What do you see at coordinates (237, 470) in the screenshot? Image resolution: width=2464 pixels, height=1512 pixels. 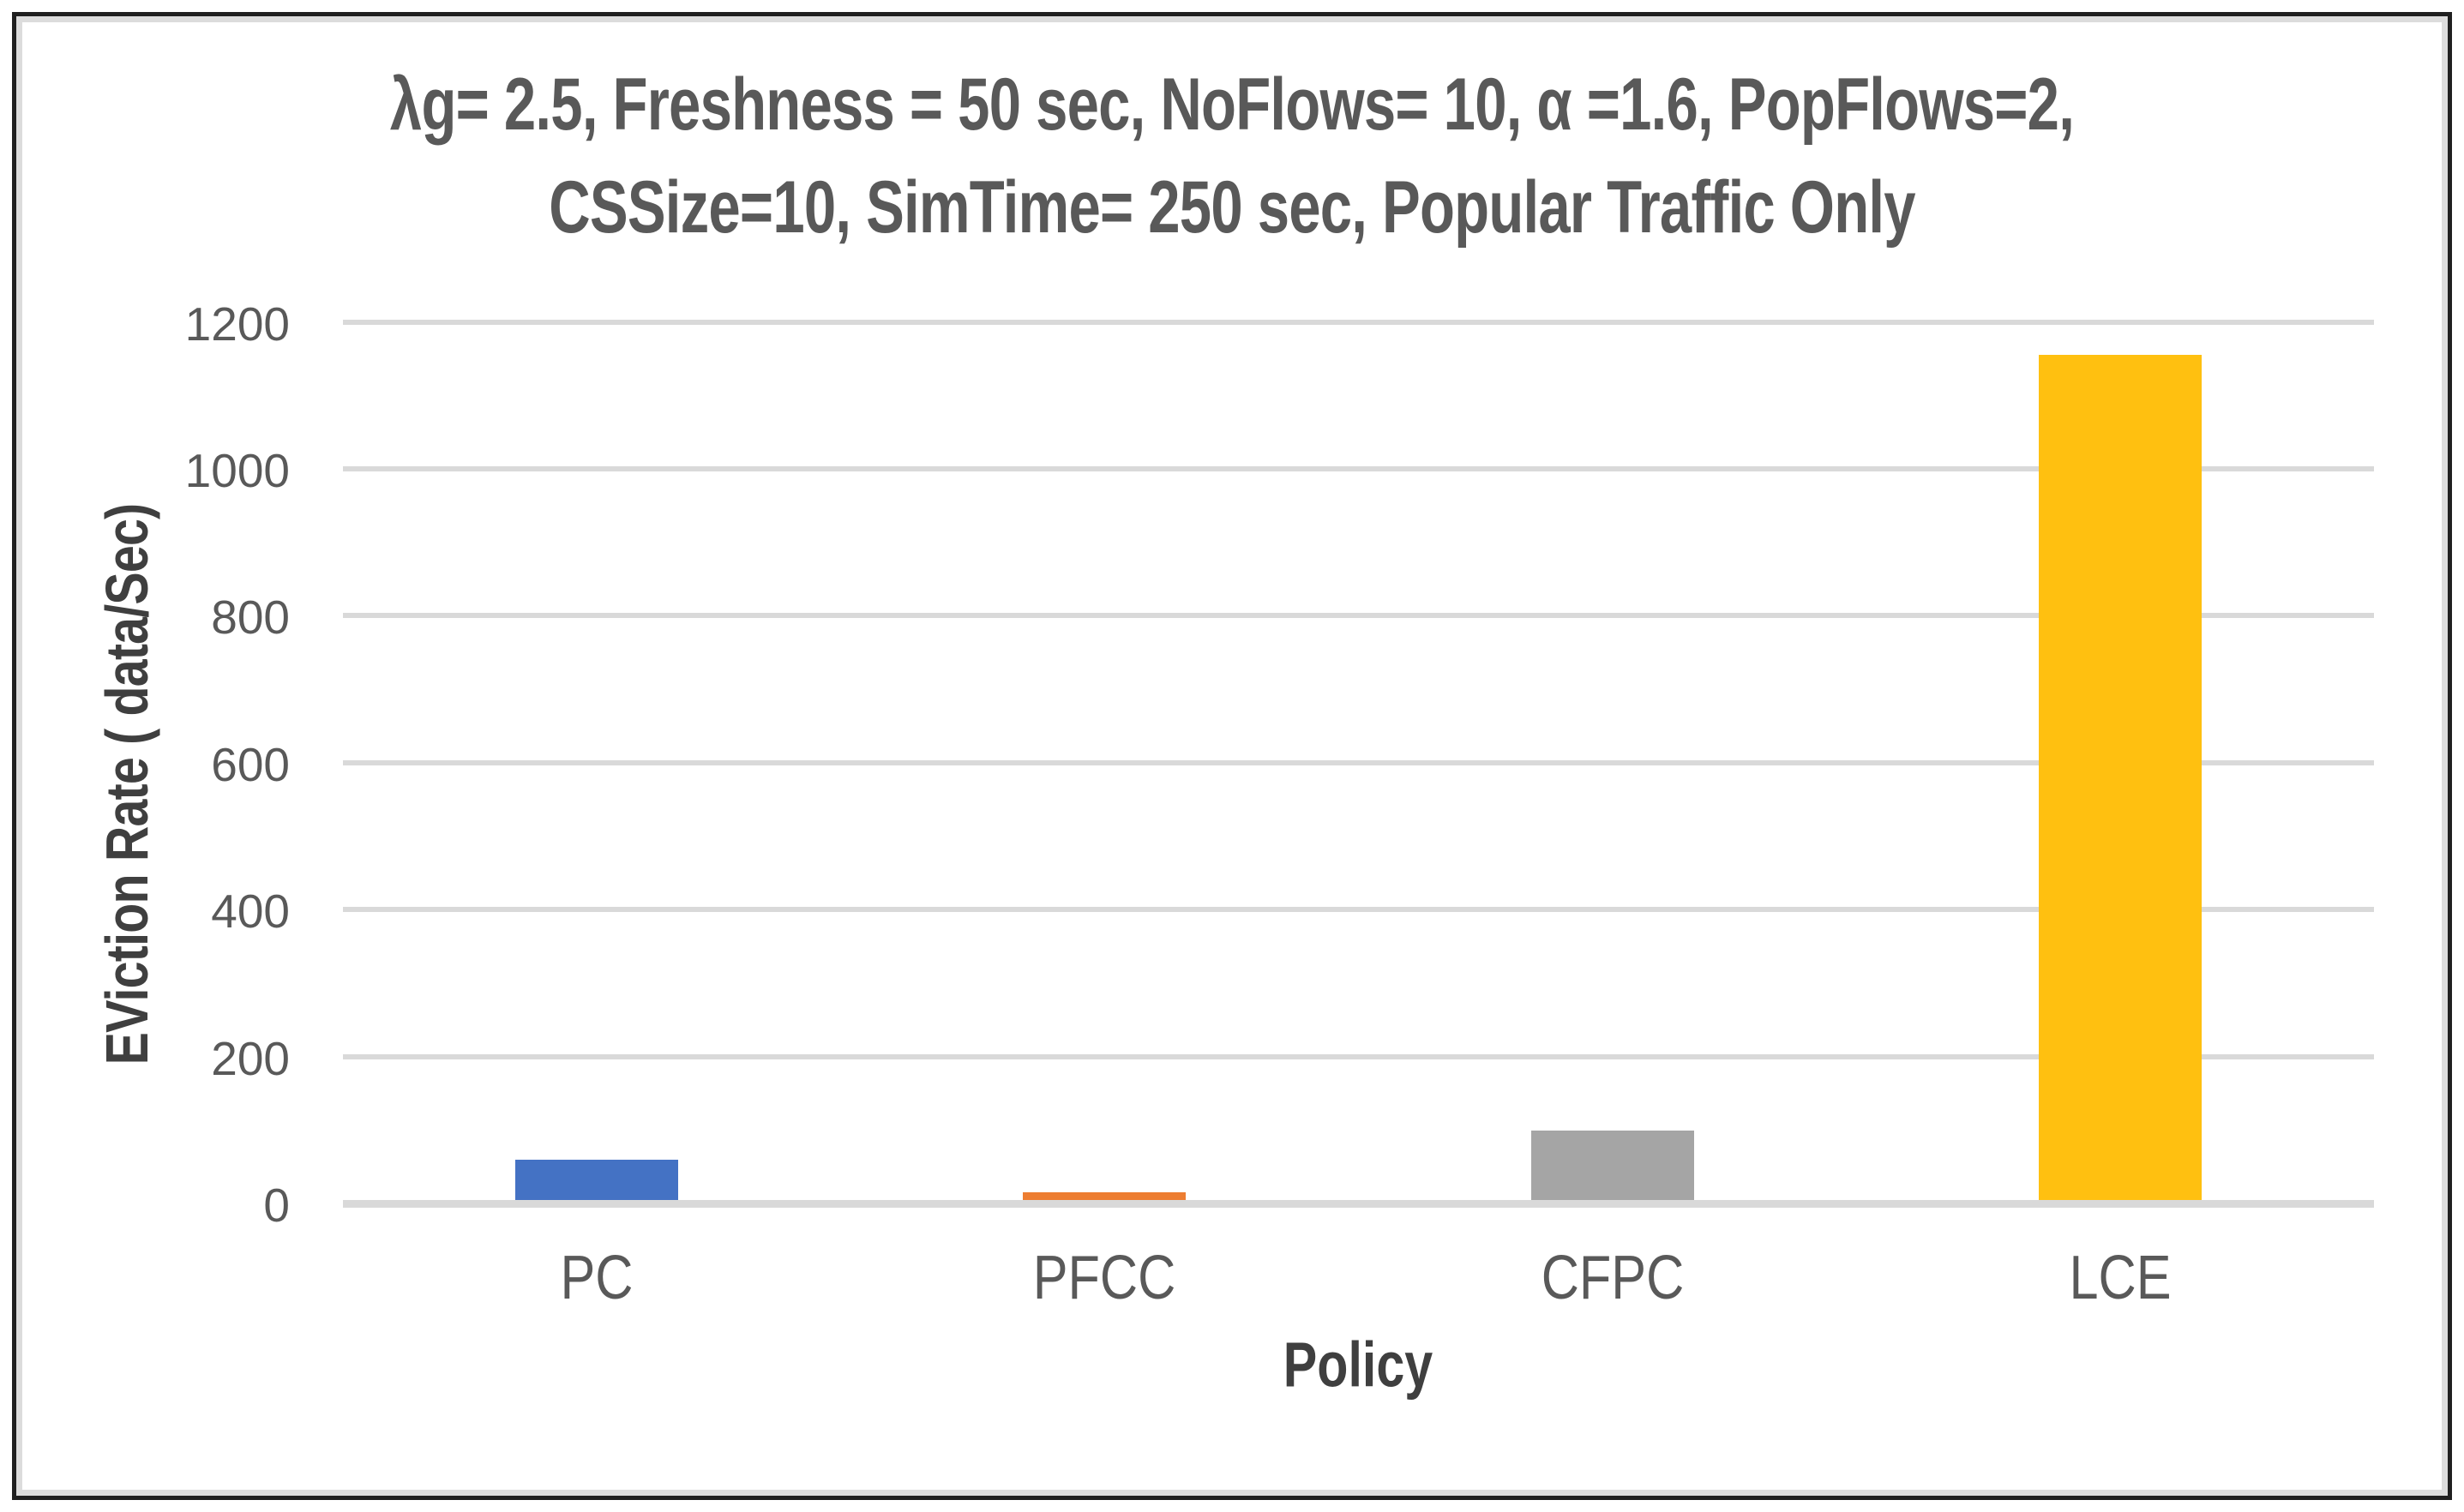 I see `y-tick-label-1000: 1000` at bounding box center [237, 470].